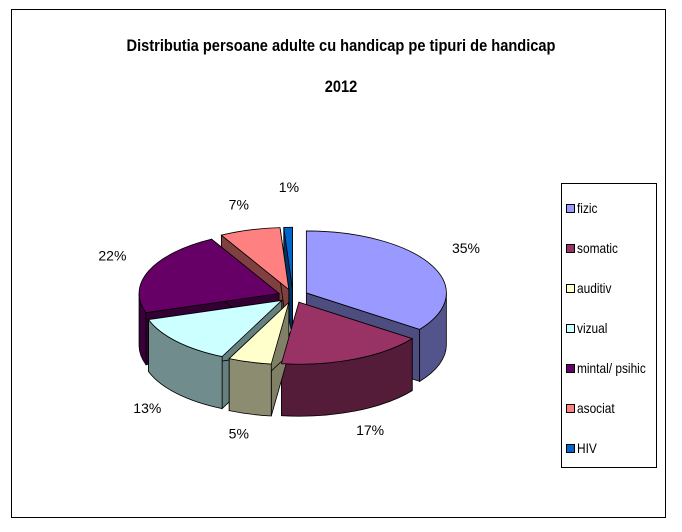  Describe the element at coordinates (289, 187) in the screenshot. I see `data-label-hiv: 1%` at that location.